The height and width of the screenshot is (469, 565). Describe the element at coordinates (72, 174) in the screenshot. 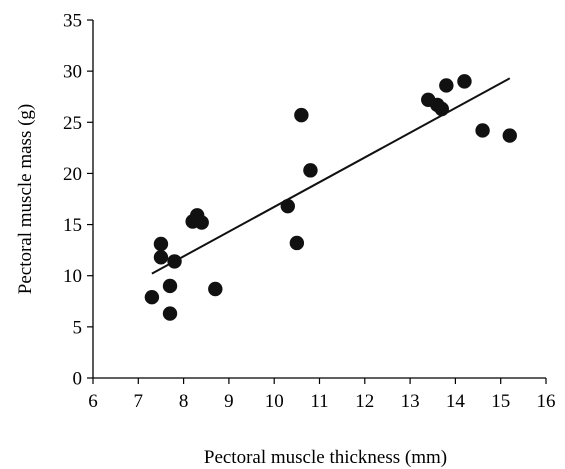

I see `y-tick-label: 20` at that location.